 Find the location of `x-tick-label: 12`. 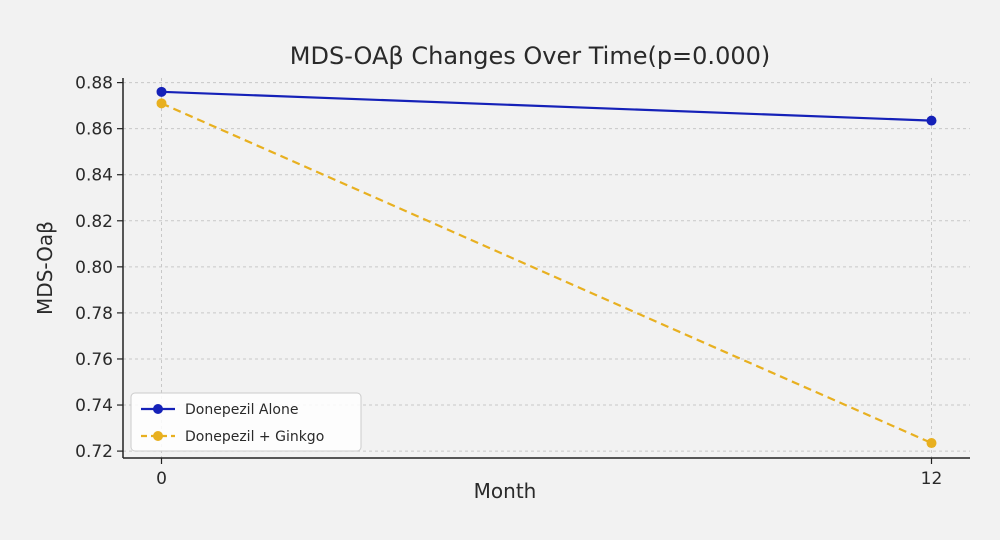

x-tick-label: 12 is located at coordinates (932, 479).